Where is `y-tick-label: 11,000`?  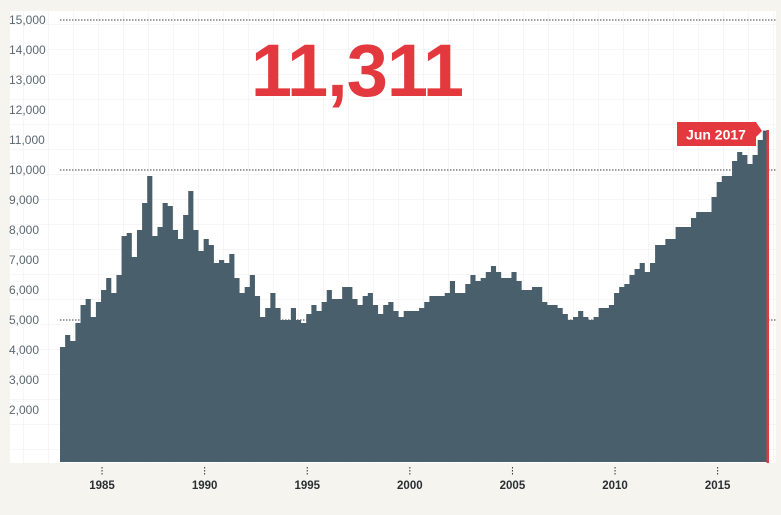 y-tick-label: 11,000 is located at coordinates (27, 140).